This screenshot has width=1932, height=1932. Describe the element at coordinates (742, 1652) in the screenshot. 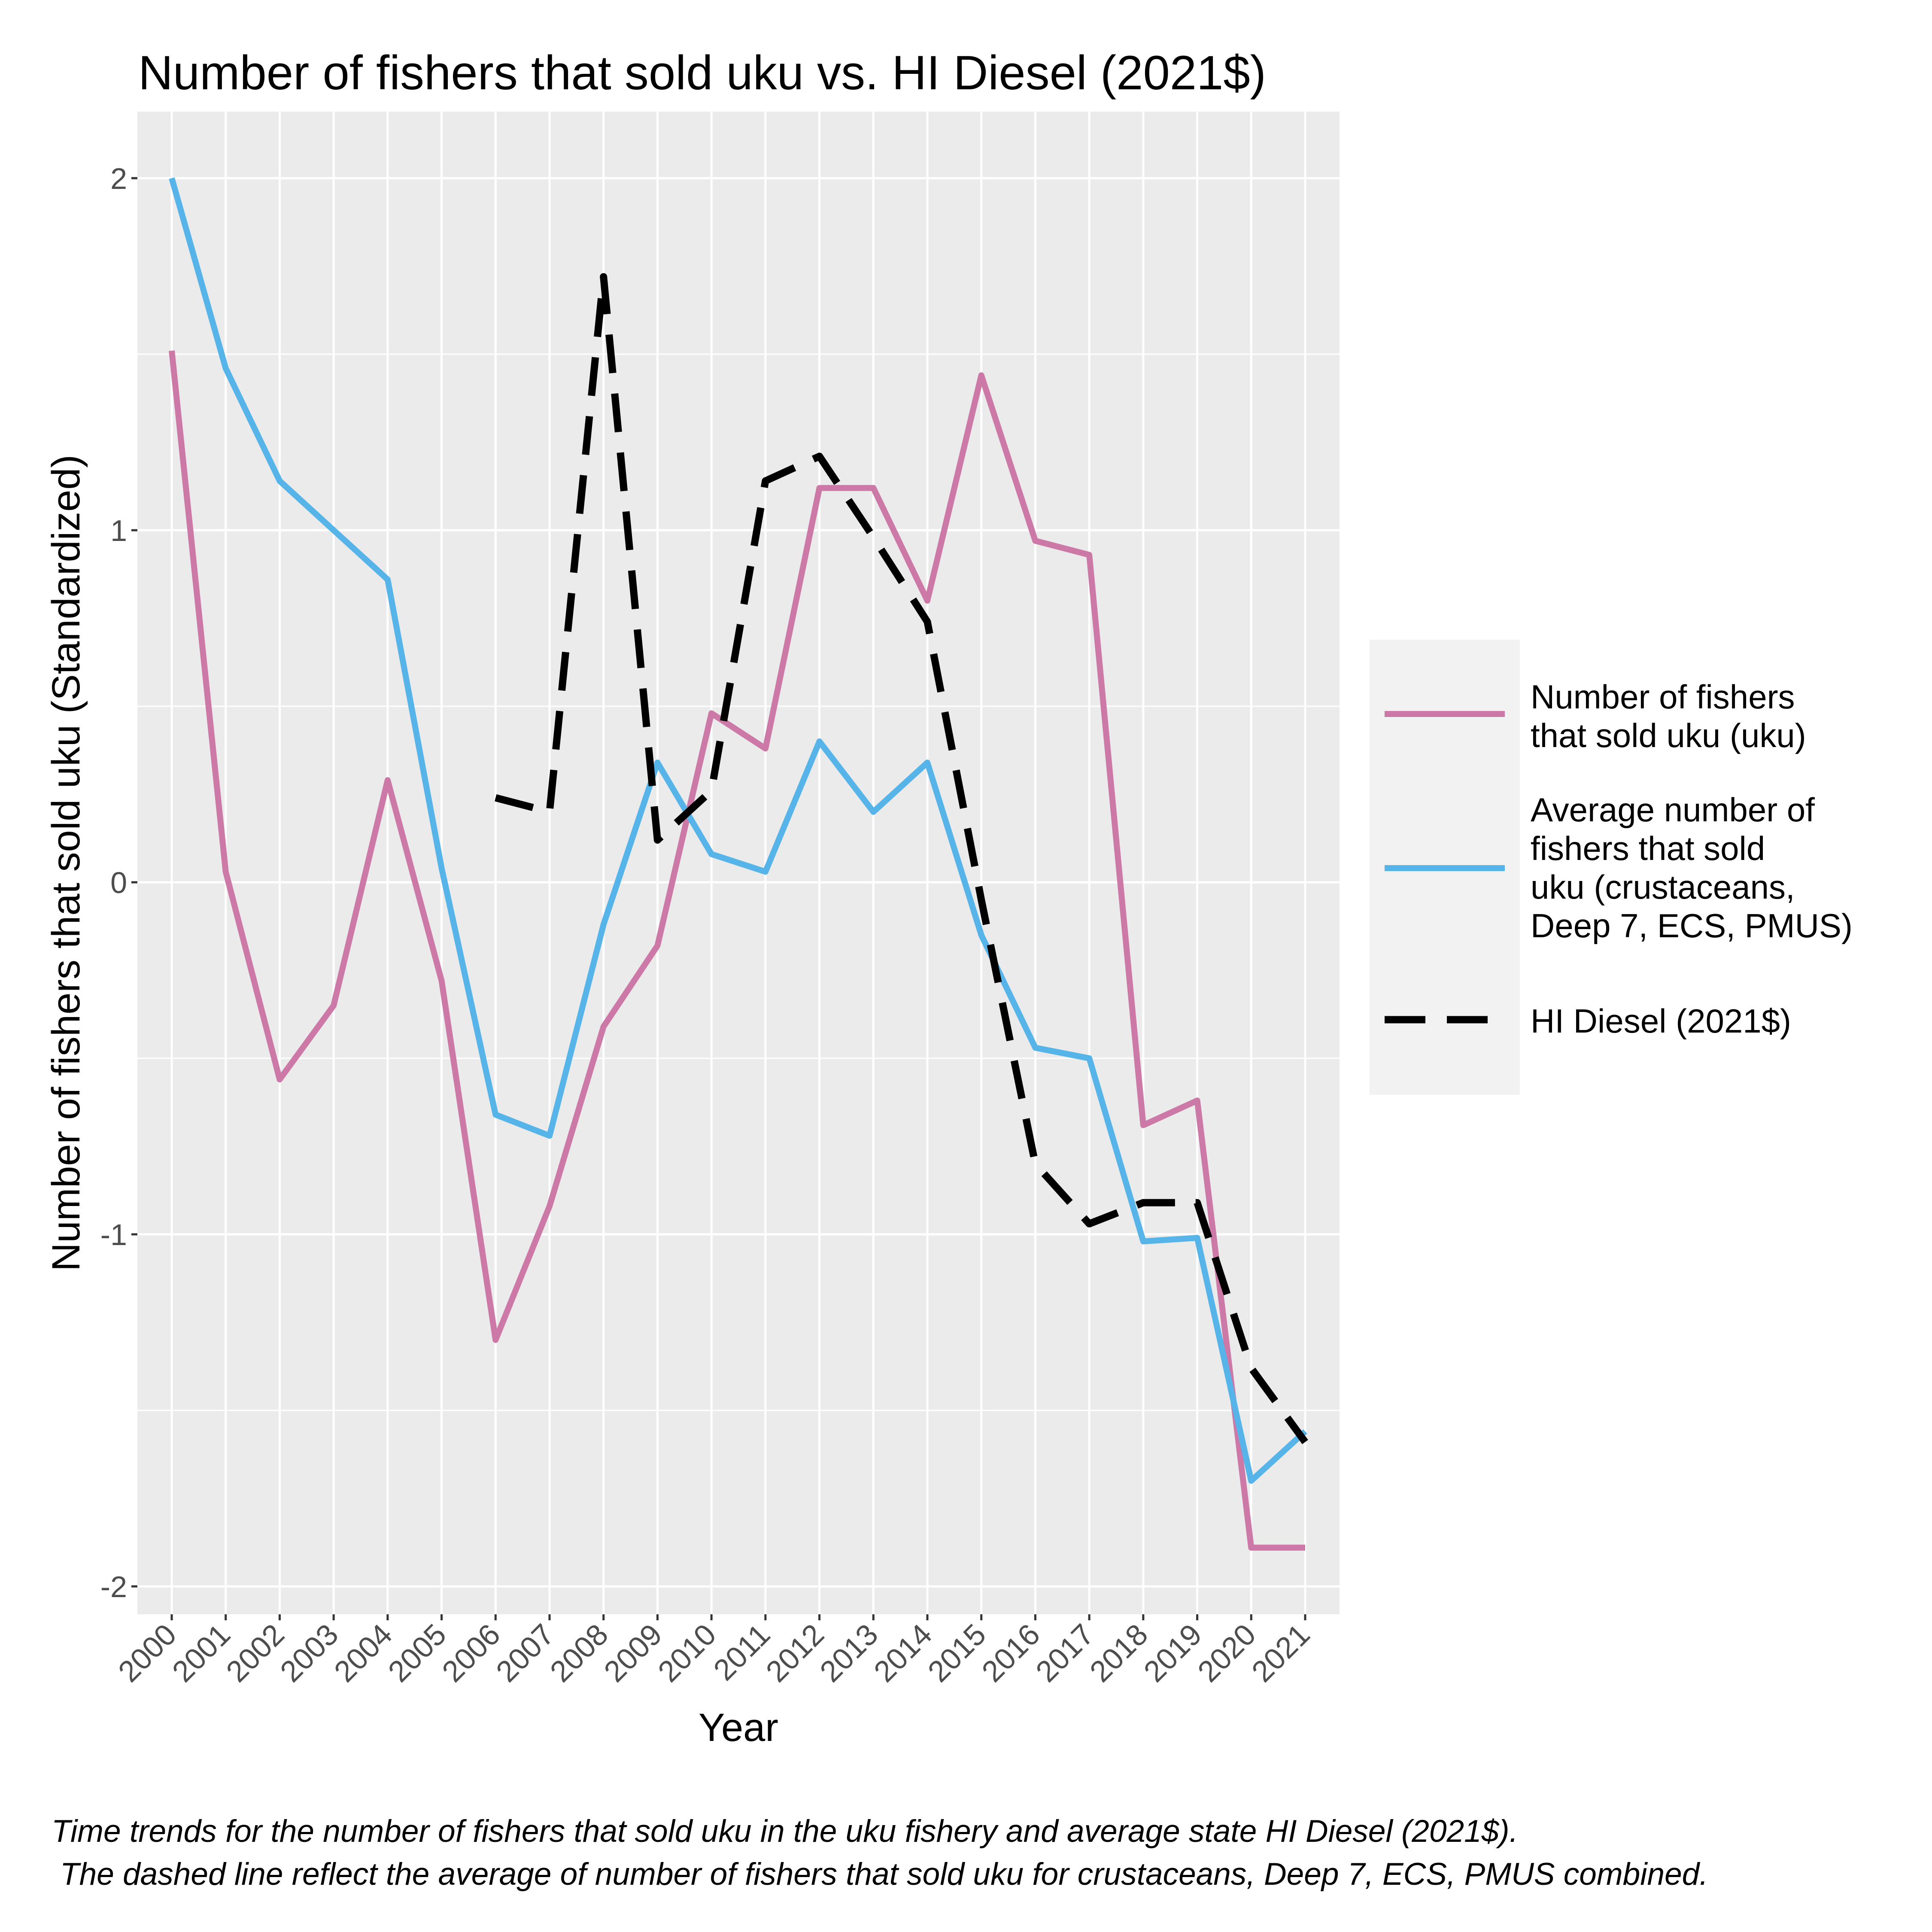

I see `x-tick-label: 2011` at that location.